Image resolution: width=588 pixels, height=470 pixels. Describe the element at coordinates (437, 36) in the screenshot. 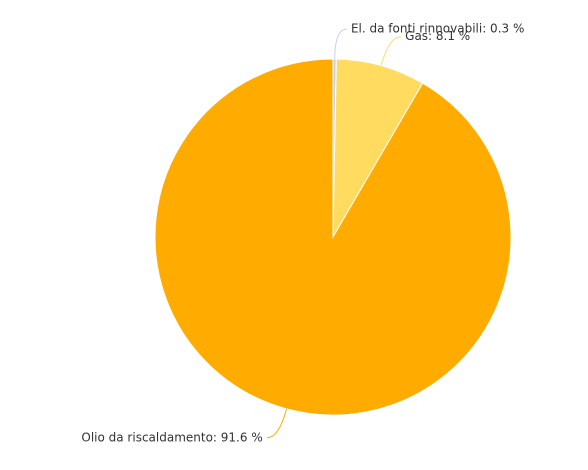

I see `data-label: Gas: 8.1 %` at that location.